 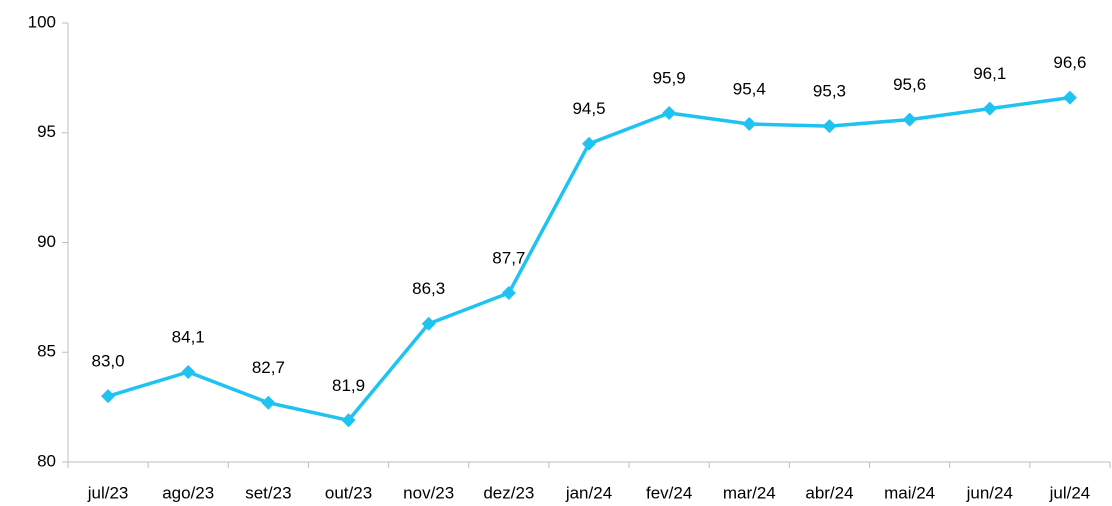 I want to click on y-tick-label: 100, so click(x=42, y=21).